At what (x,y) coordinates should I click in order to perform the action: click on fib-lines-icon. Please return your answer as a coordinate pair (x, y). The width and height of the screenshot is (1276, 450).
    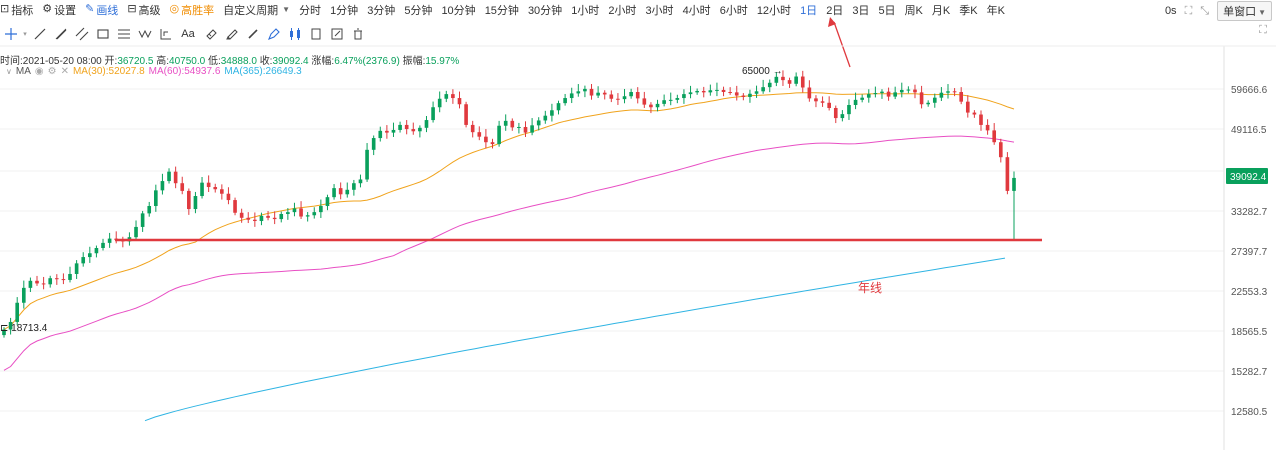
    Looking at the image, I should click on (123, 34).